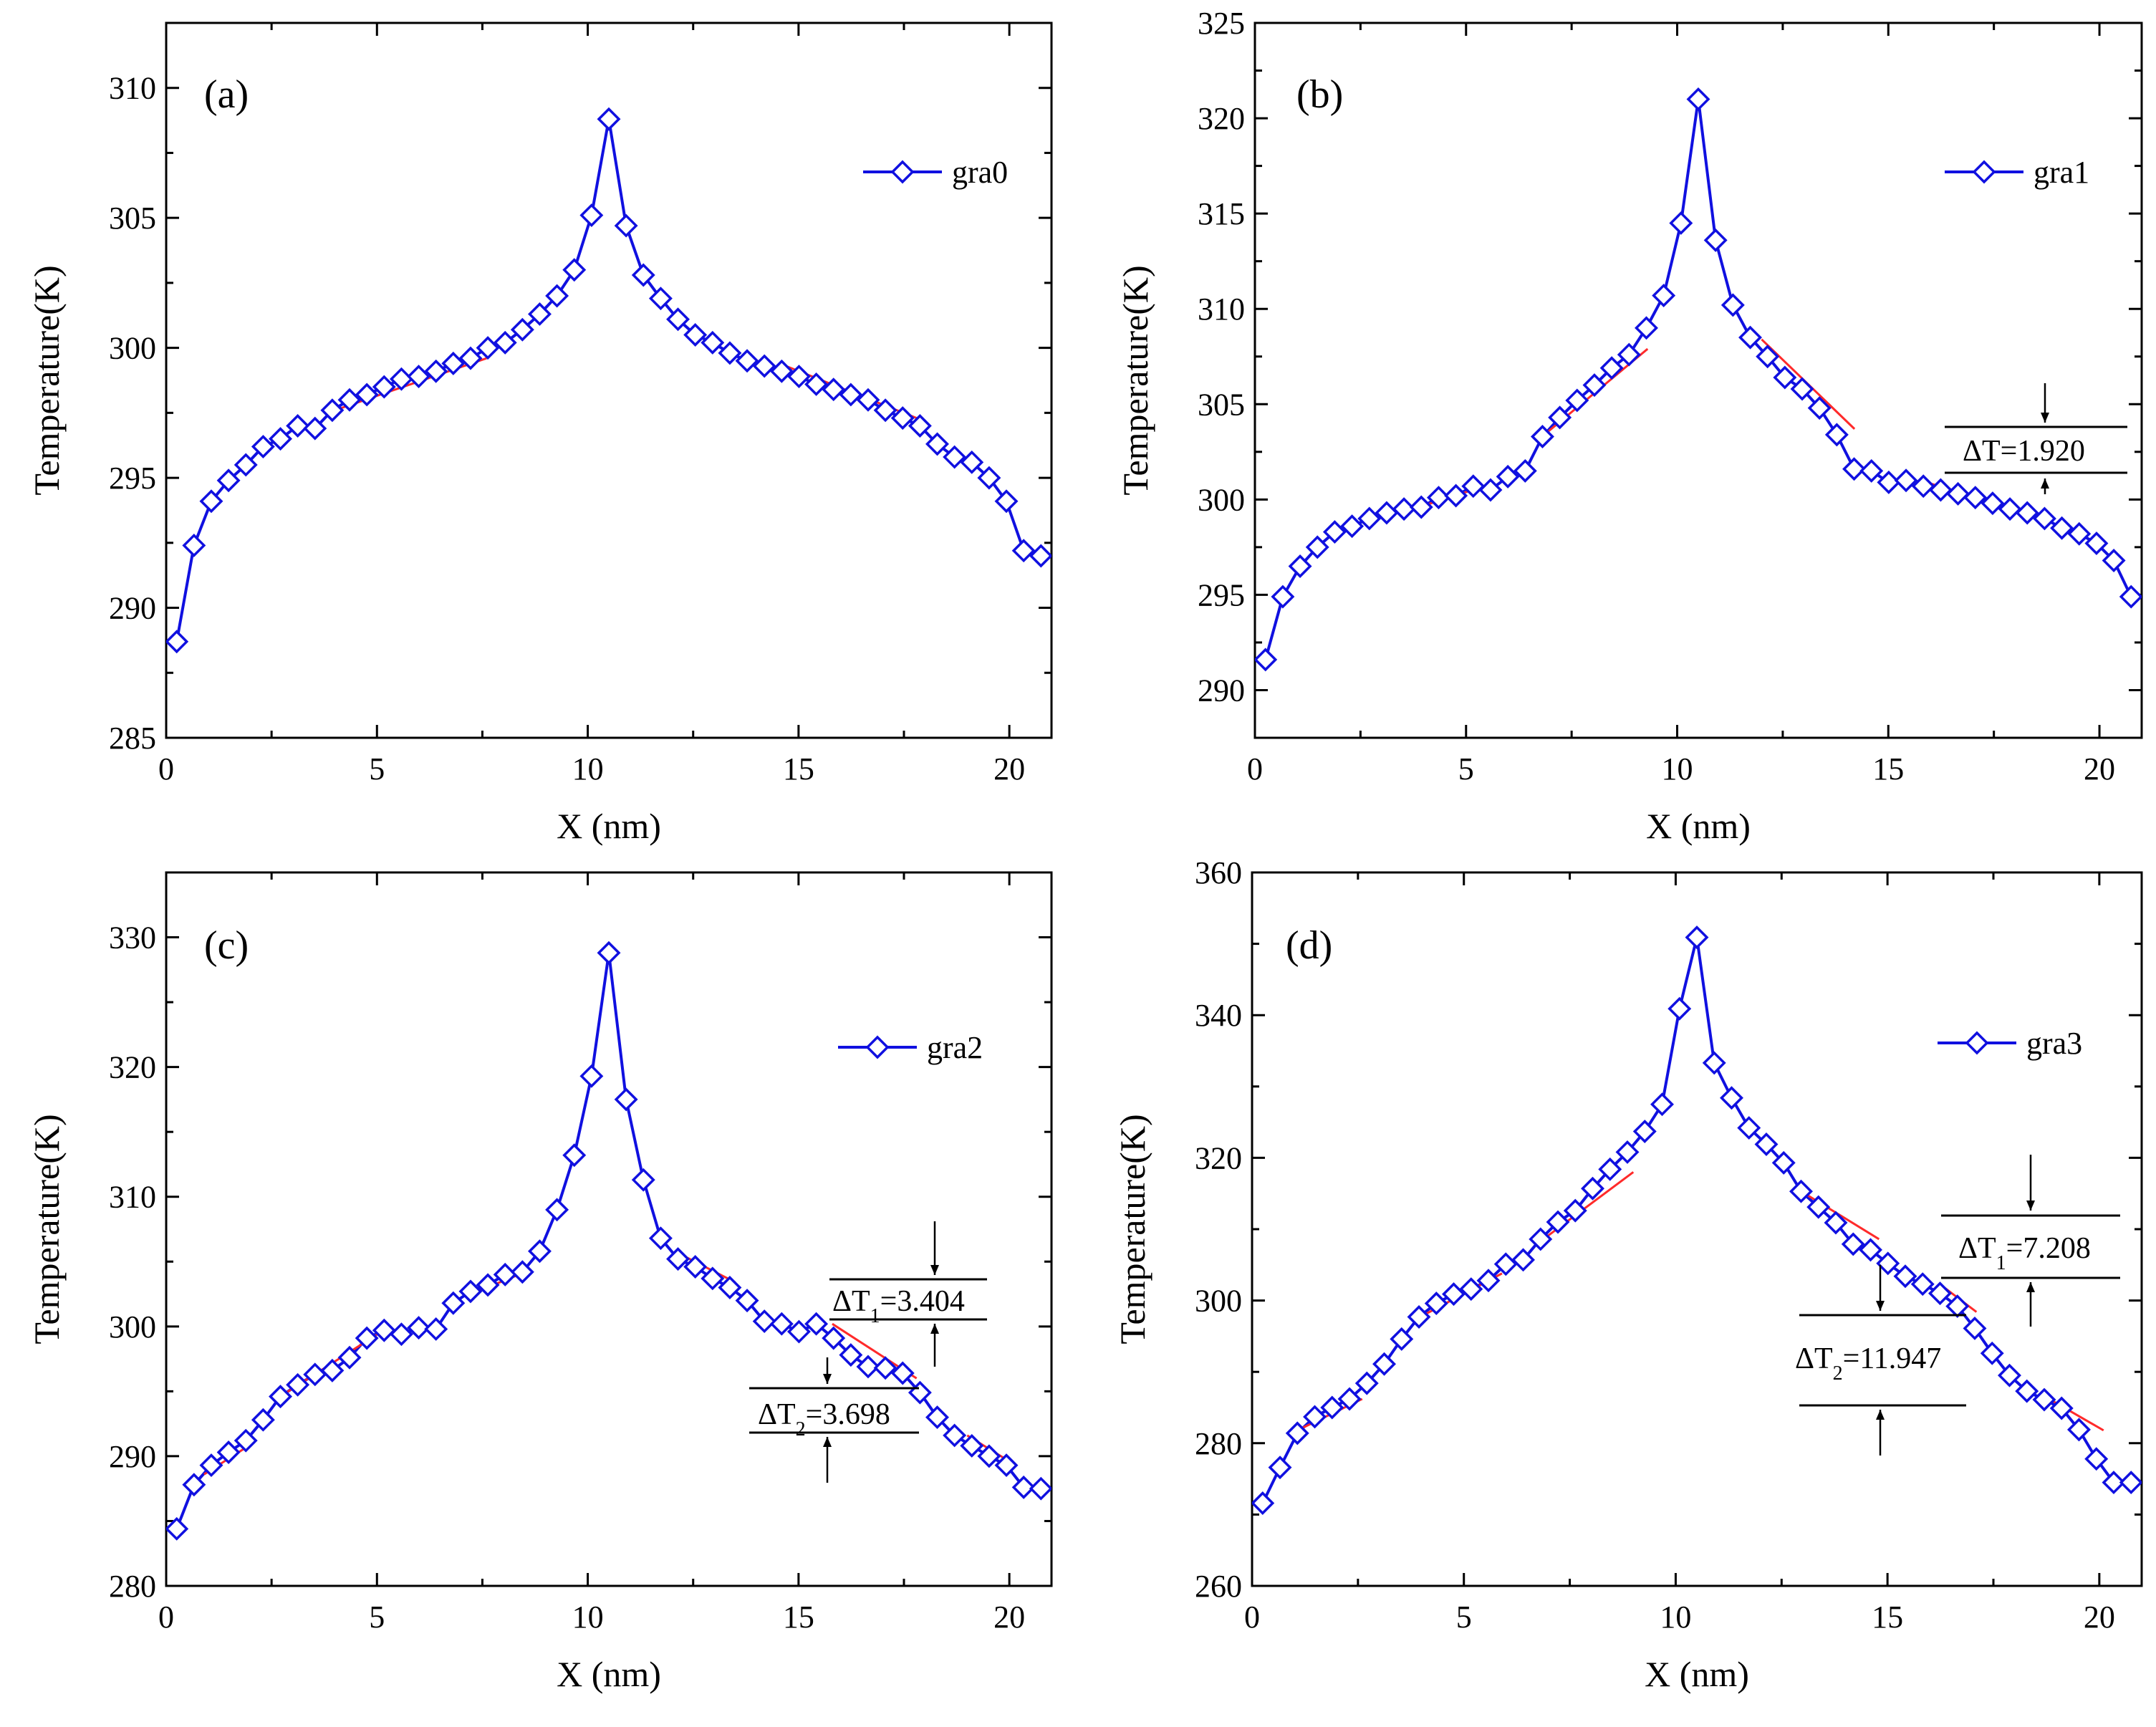 This screenshot has width=2156, height=1727. Describe the element at coordinates (608, 381) in the screenshot. I see `data-layer` at that location.